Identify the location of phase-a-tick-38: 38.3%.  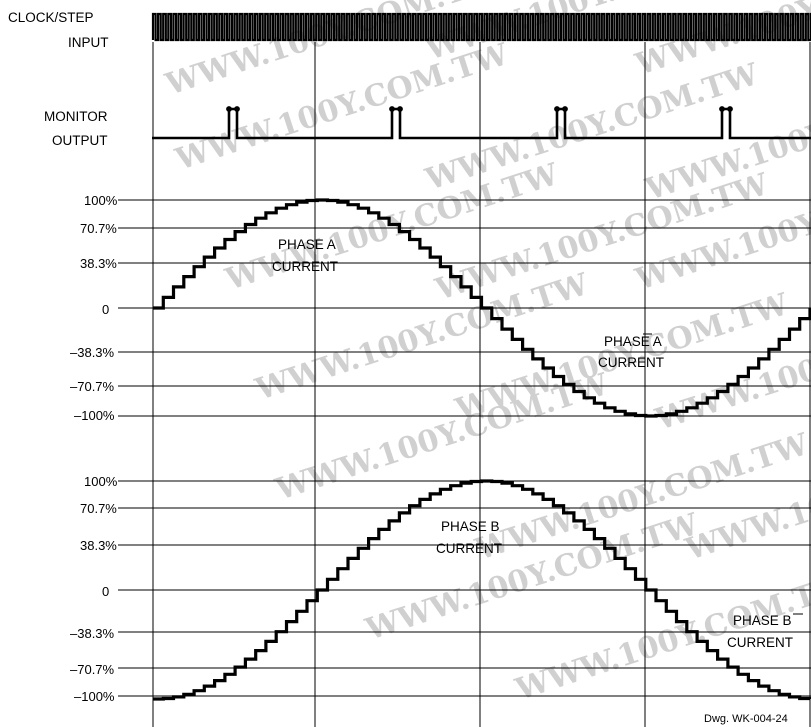
(98, 263).